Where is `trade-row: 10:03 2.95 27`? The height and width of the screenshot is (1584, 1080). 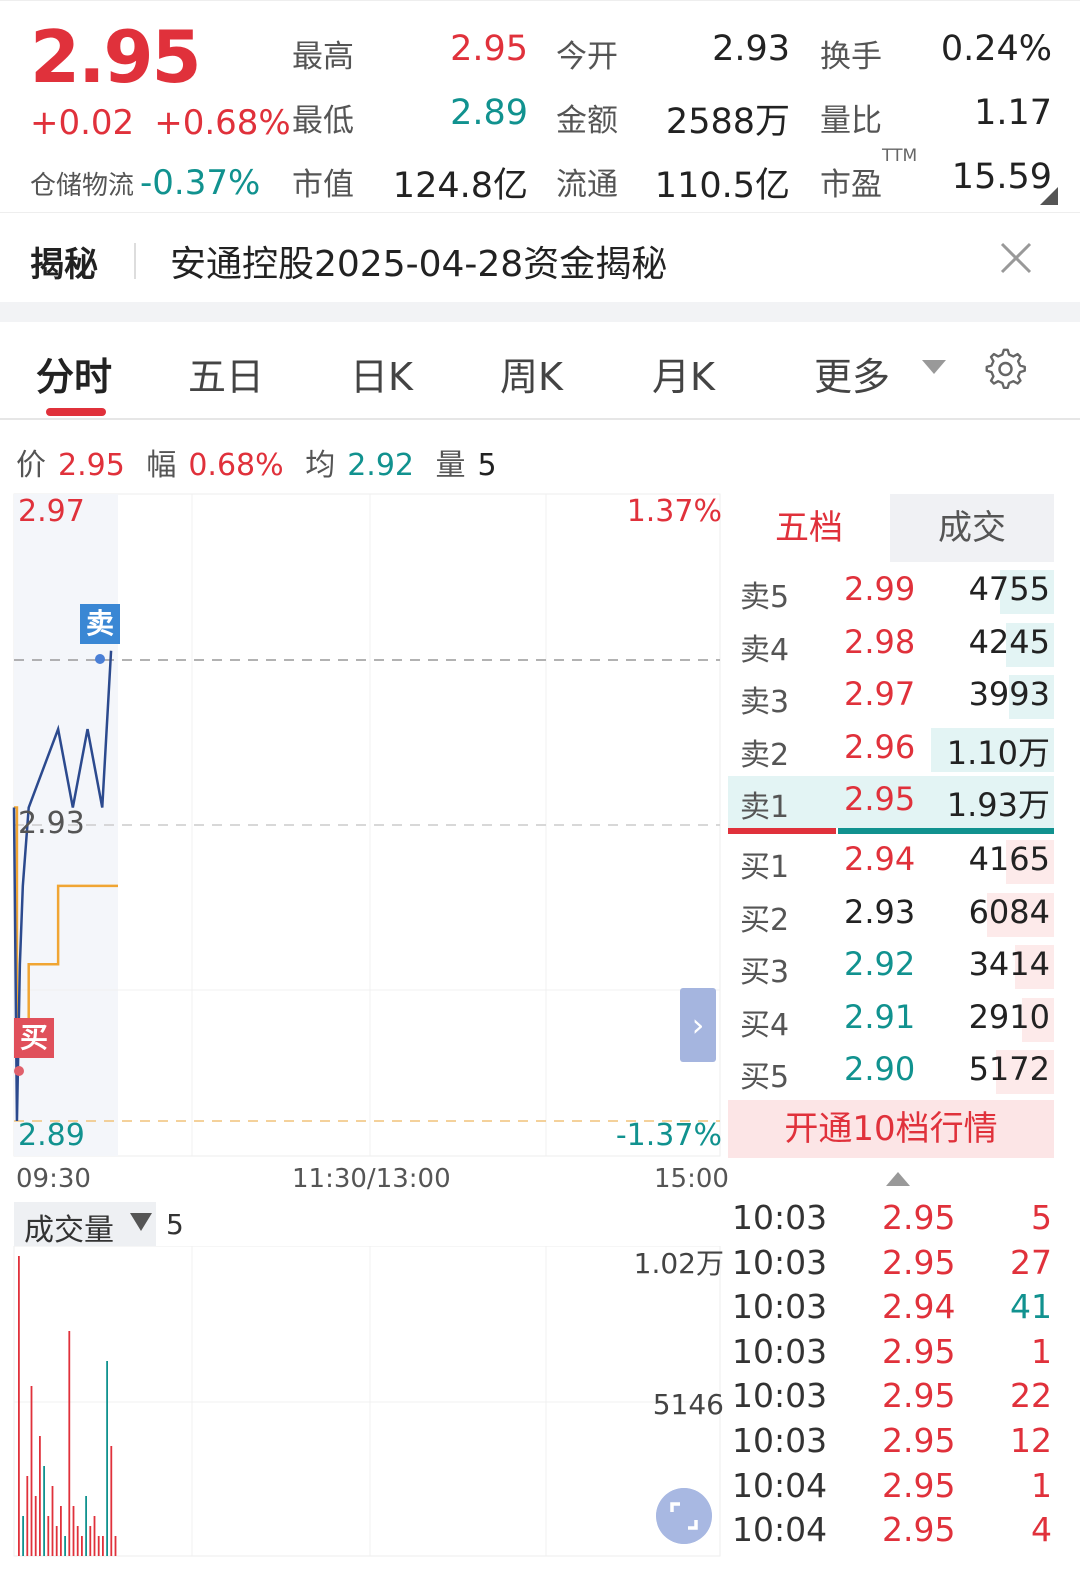 trade-row: 10:03 2.95 27 is located at coordinates (891, 1265).